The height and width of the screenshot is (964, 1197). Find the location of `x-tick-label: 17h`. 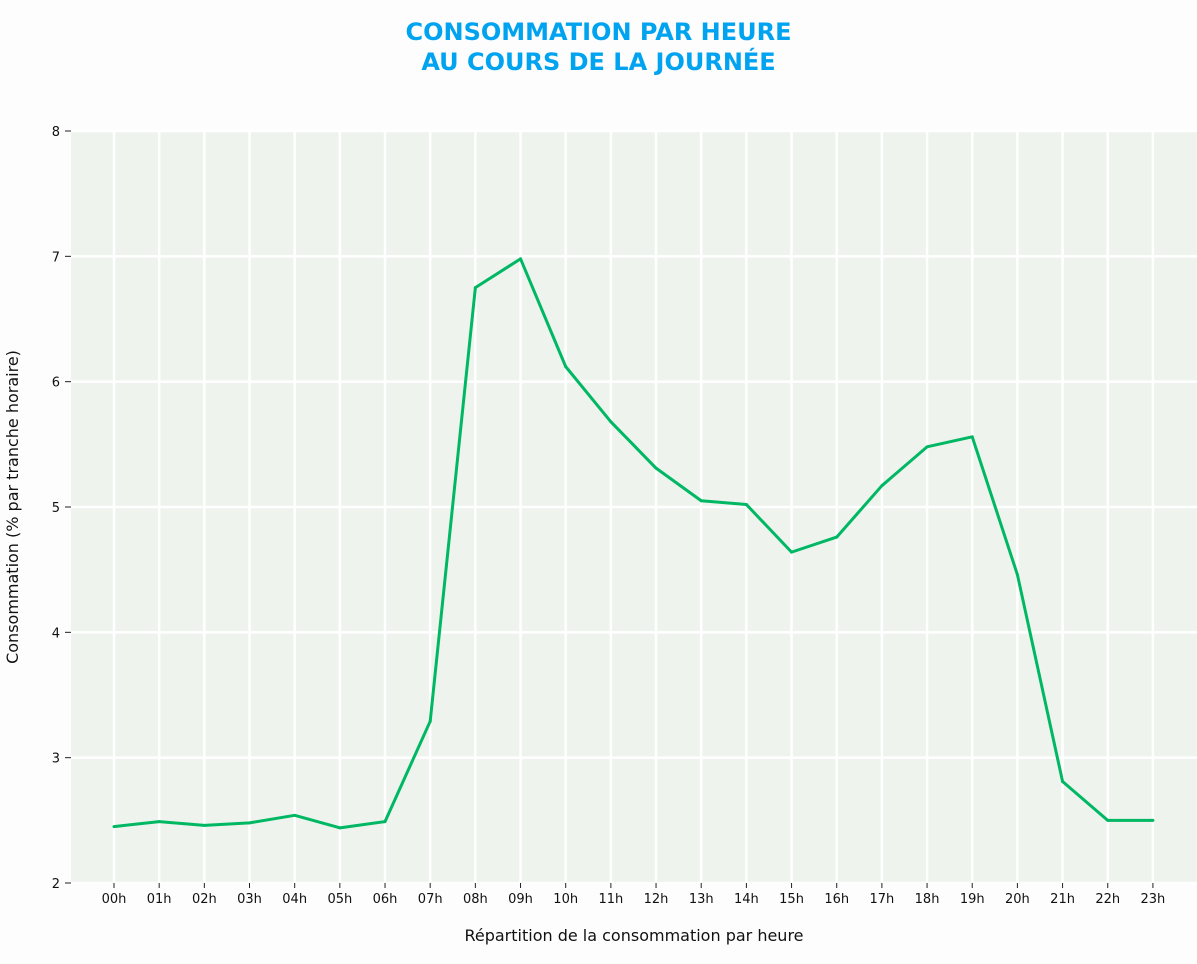

x-tick-label: 17h is located at coordinates (881, 899).